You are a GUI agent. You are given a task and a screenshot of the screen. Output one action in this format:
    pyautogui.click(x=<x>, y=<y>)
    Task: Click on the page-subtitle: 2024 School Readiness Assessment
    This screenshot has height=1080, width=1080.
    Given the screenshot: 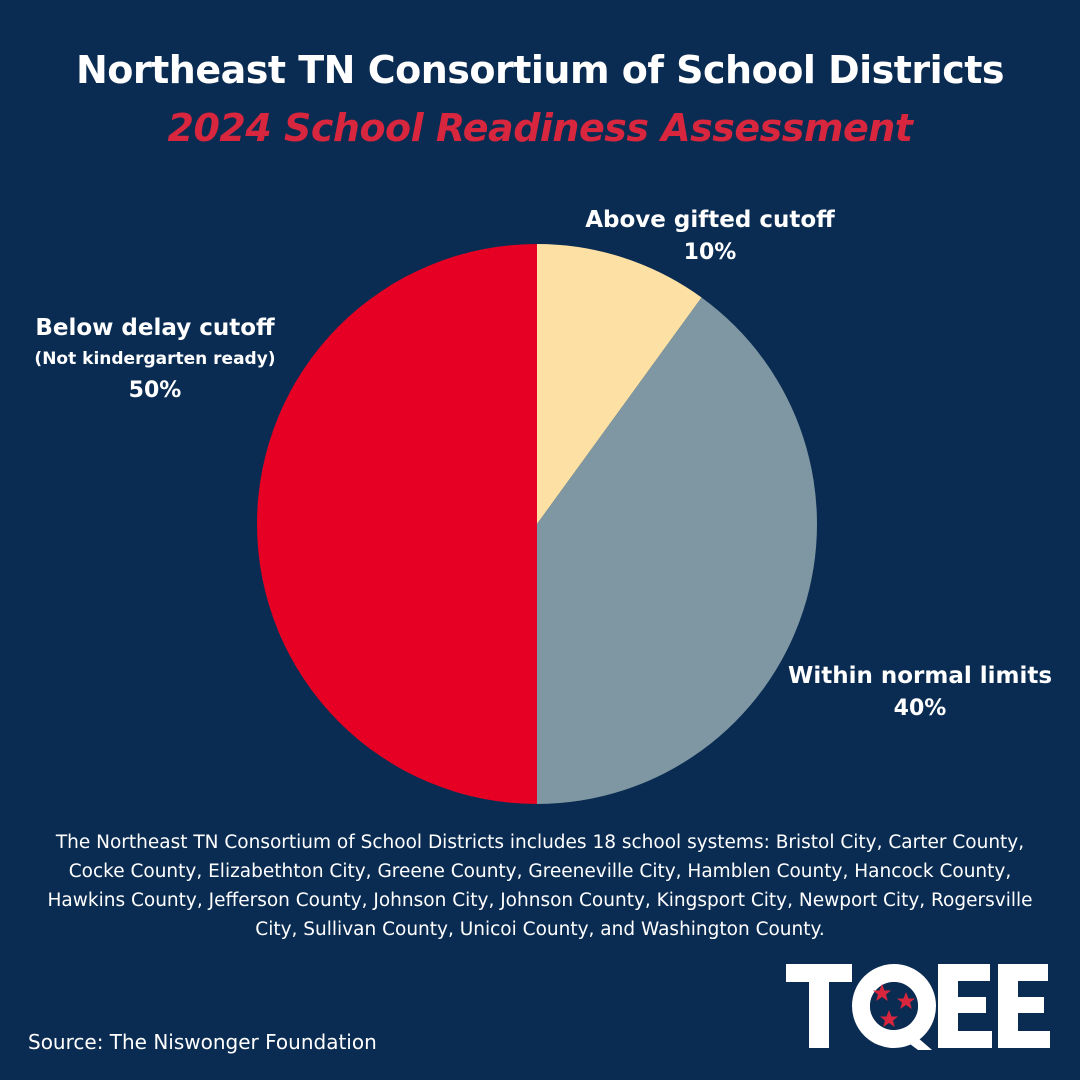 What is the action you would take?
    pyautogui.click(x=540, y=128)
    